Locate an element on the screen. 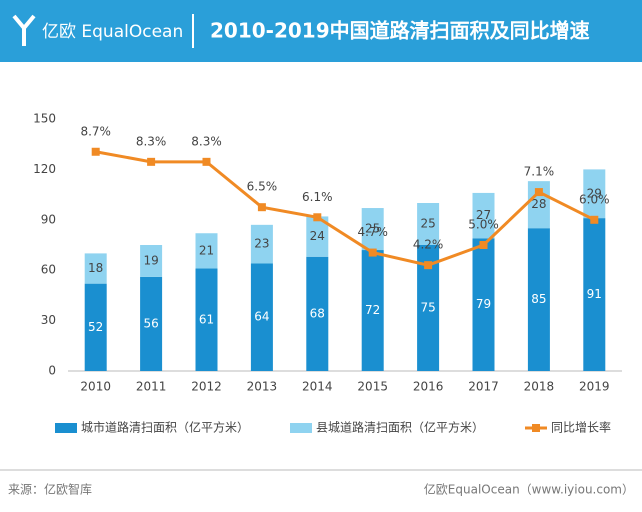 The image size is (642, 512). y-tick-label: 90 is located at coordinates (48, 219).